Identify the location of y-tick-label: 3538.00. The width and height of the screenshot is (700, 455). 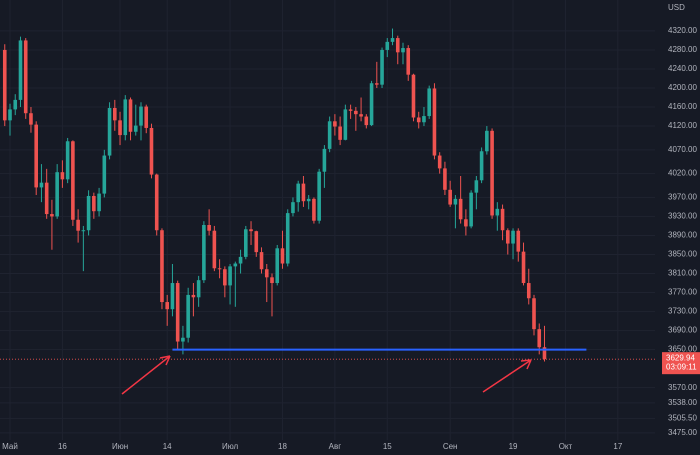
(682, 402).